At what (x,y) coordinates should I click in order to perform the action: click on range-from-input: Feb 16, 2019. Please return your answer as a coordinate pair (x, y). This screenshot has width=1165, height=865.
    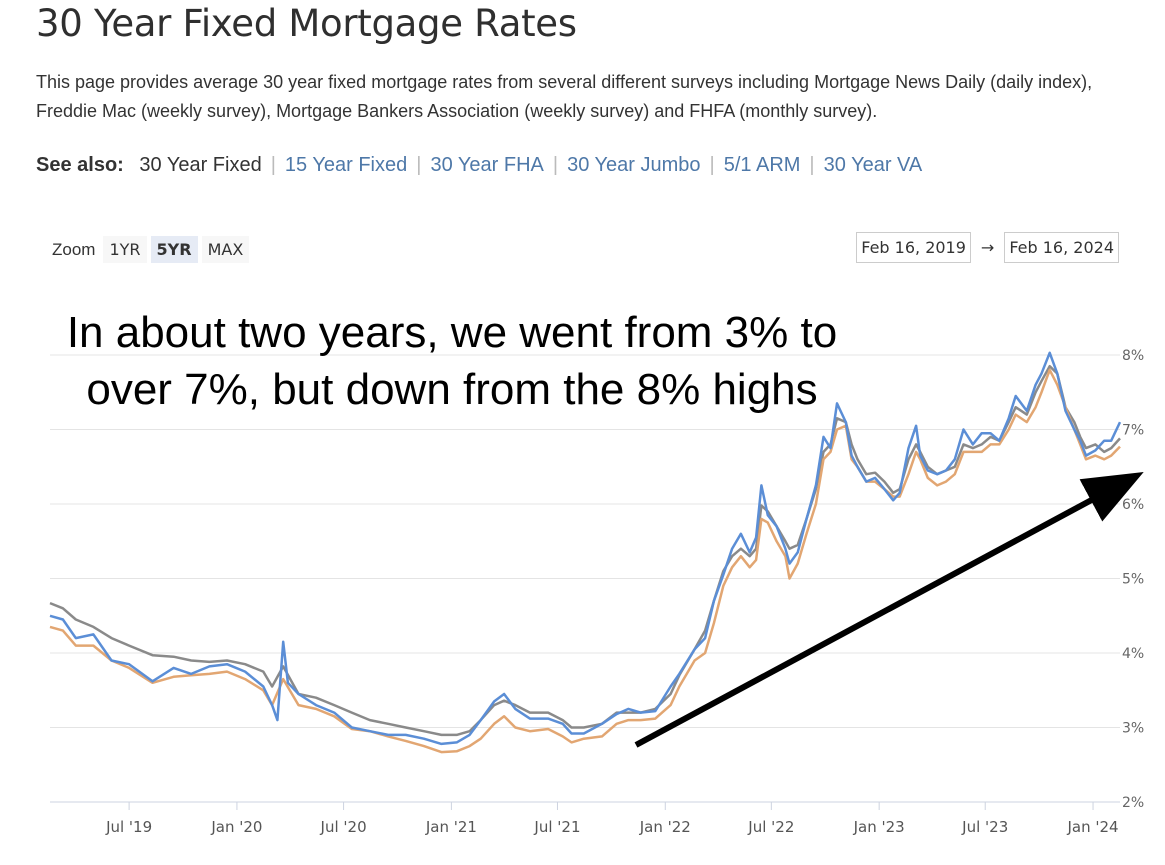
    Looking at the image, I should click on (913, 247).